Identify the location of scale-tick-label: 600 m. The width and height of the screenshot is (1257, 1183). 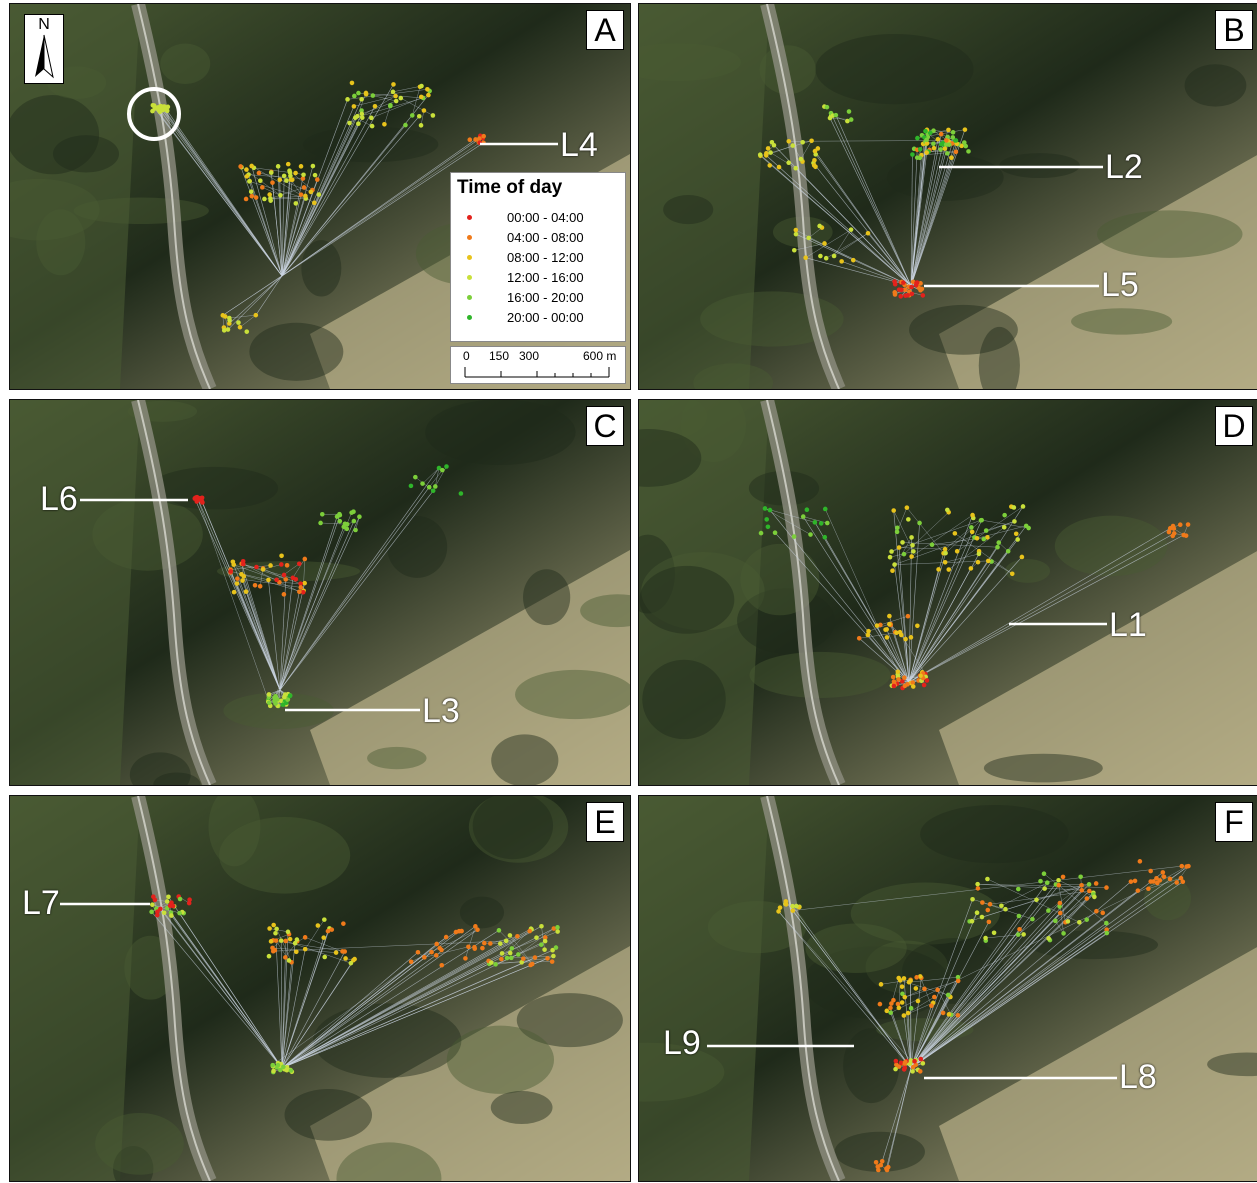
(600, 356).